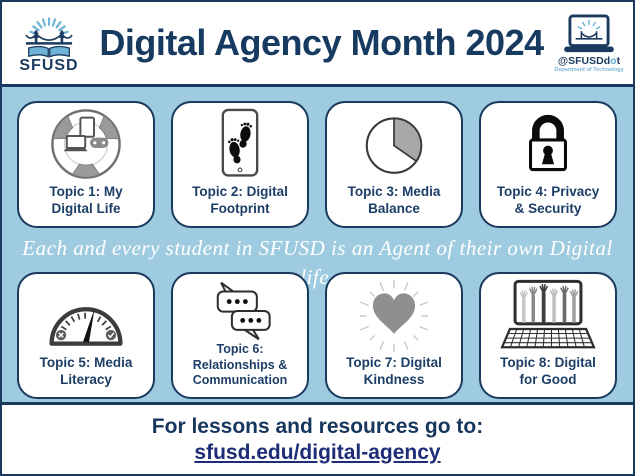 This screenshot has height=476, width=635. What do you see at coordinates (589, 32) in the screenshot?
I see `laptop-bridge-icon` at bounding box center [589, 32].